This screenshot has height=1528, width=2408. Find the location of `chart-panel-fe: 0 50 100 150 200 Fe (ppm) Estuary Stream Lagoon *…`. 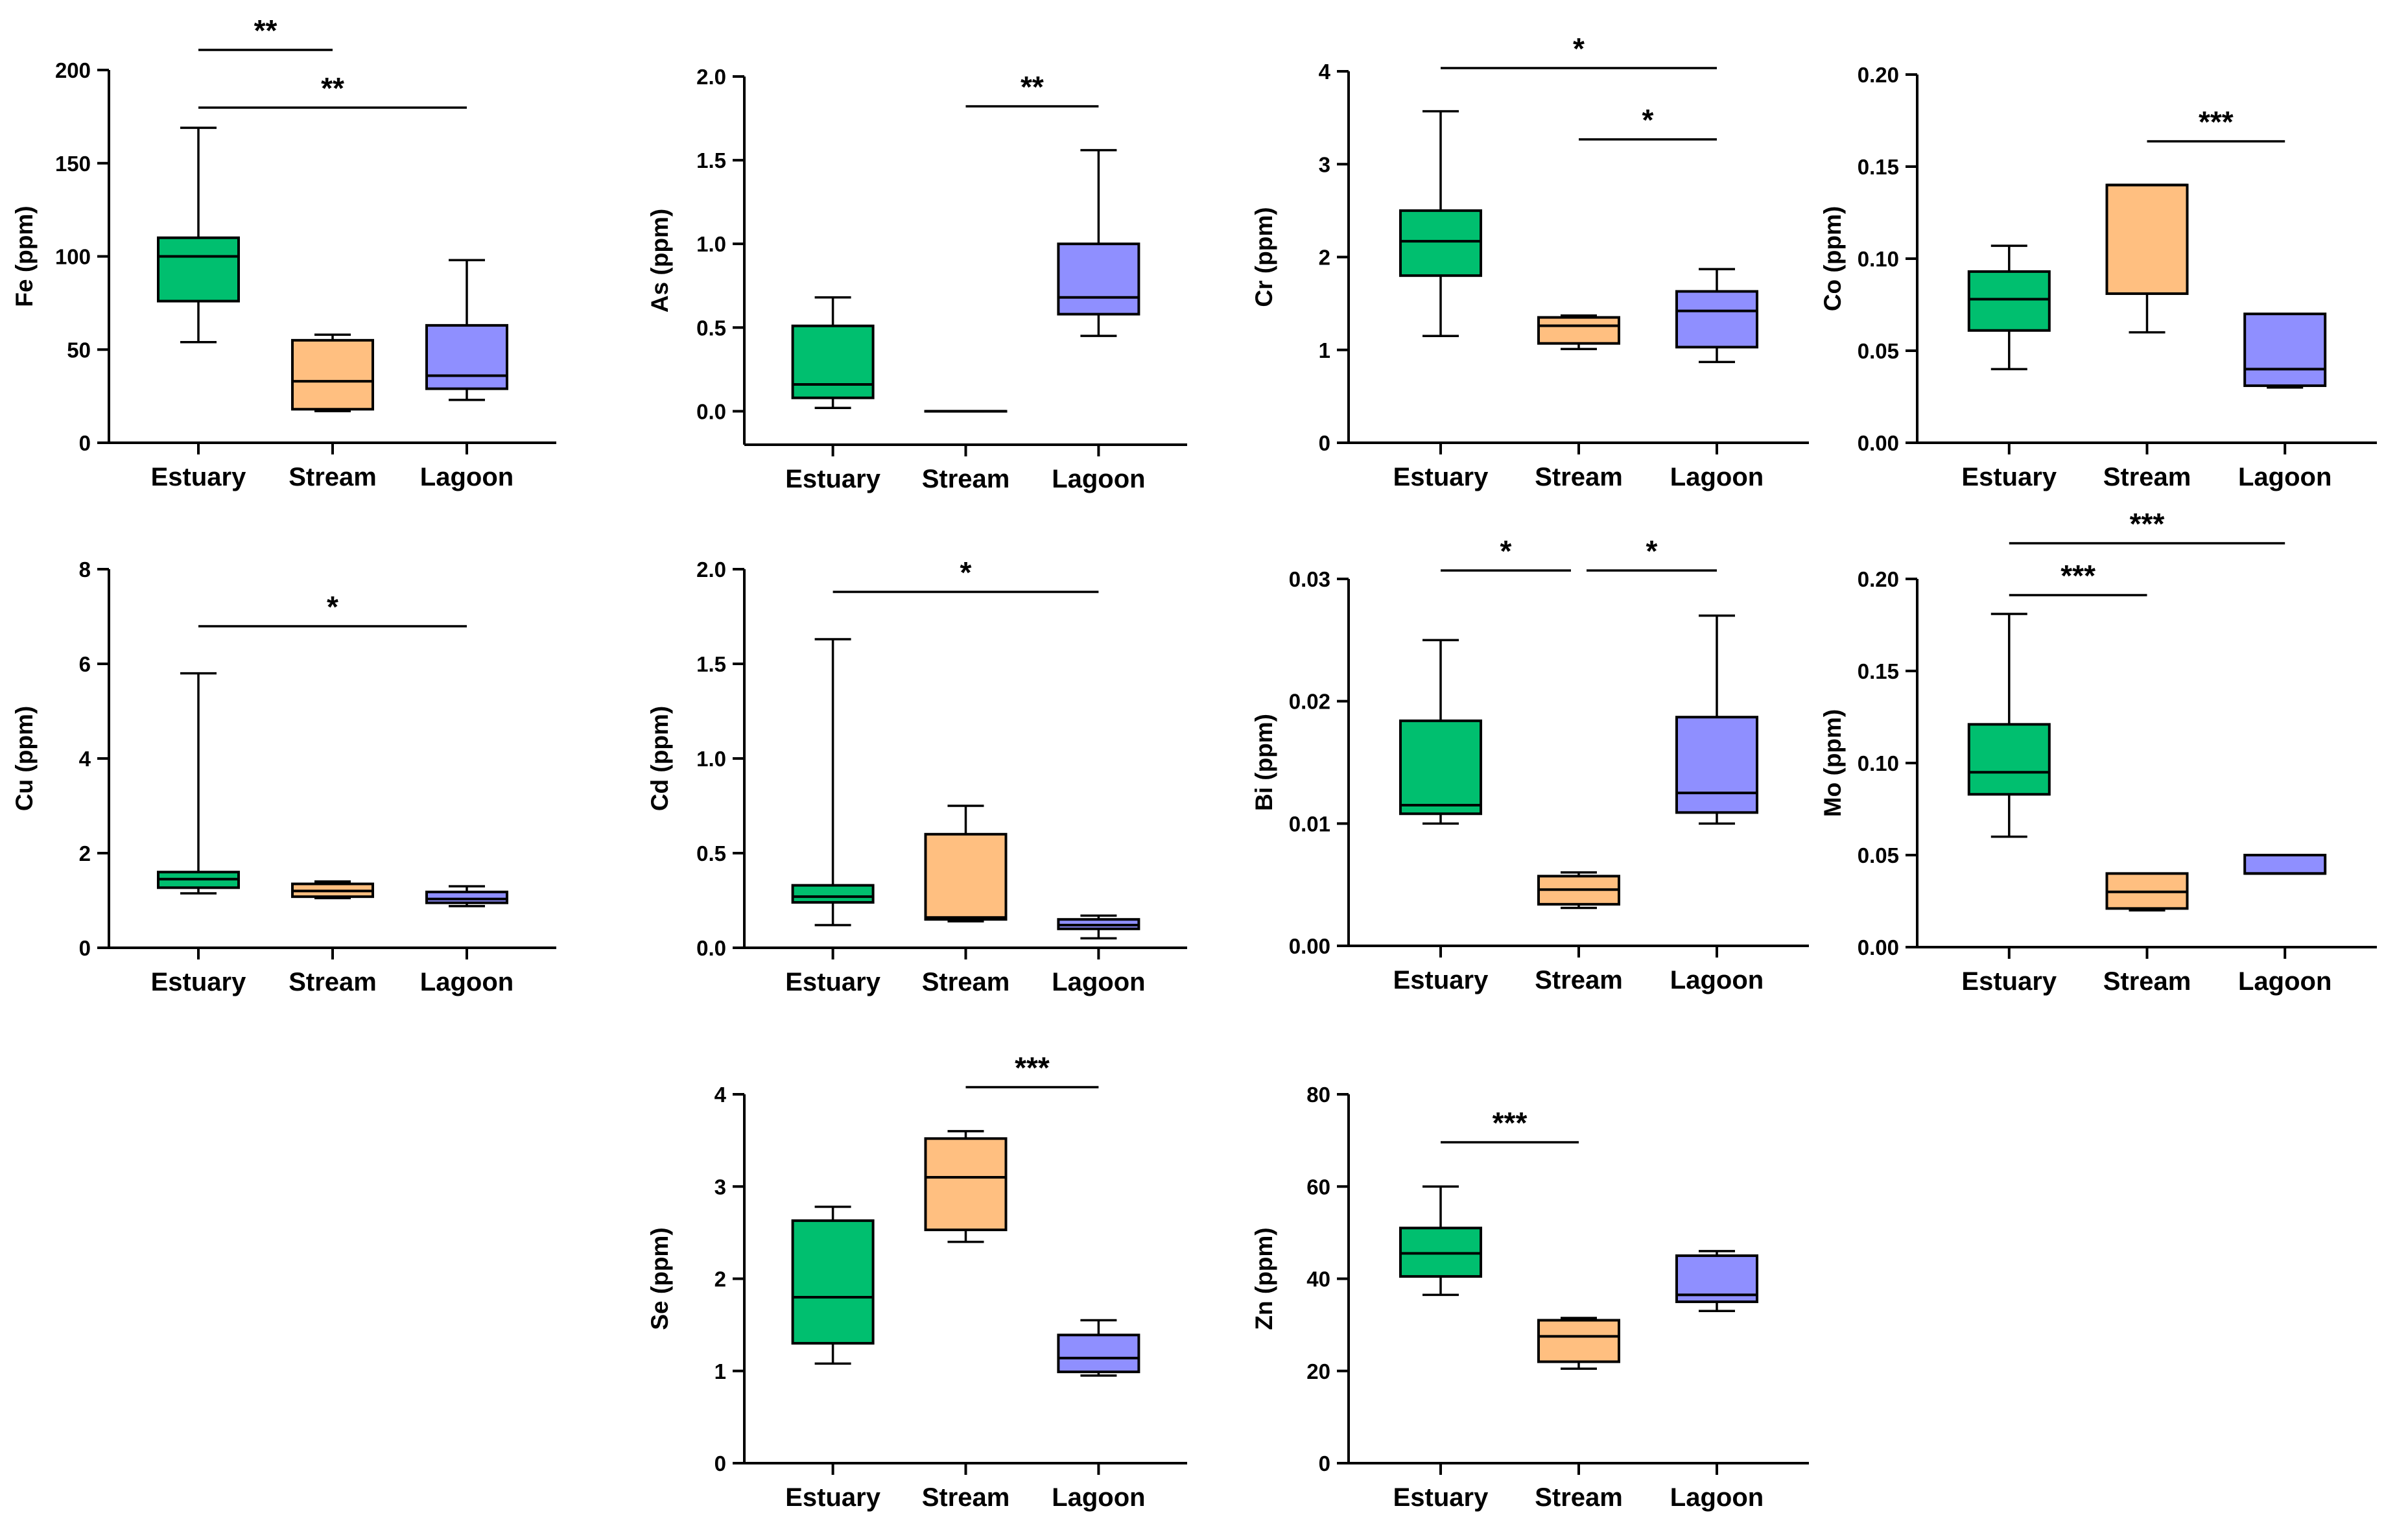

chart-panel-fe: 0 50 100 150 200 Fe (ppm) Estuary Stream Lagoon *… is located at coordinates (283, 252).